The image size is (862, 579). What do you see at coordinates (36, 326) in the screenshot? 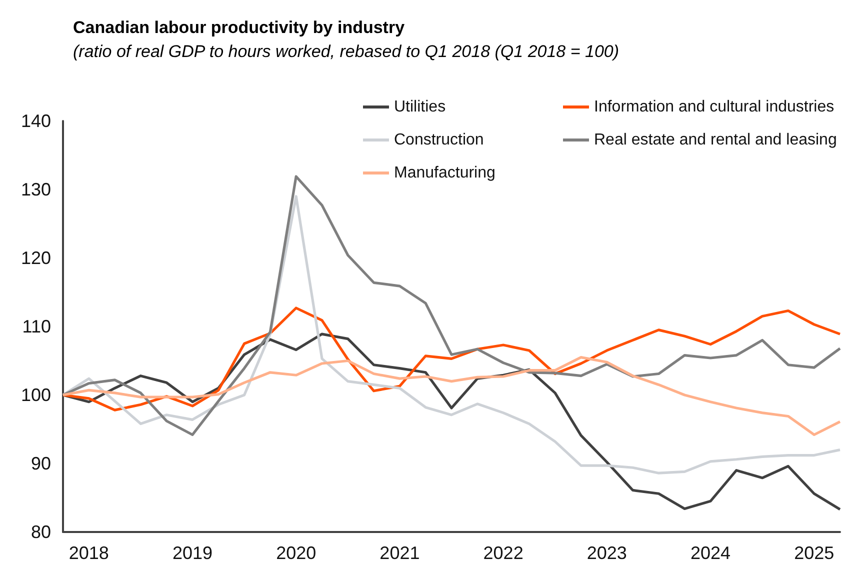
I see `y-tick-label: 110` at bounding box center [36, 326].